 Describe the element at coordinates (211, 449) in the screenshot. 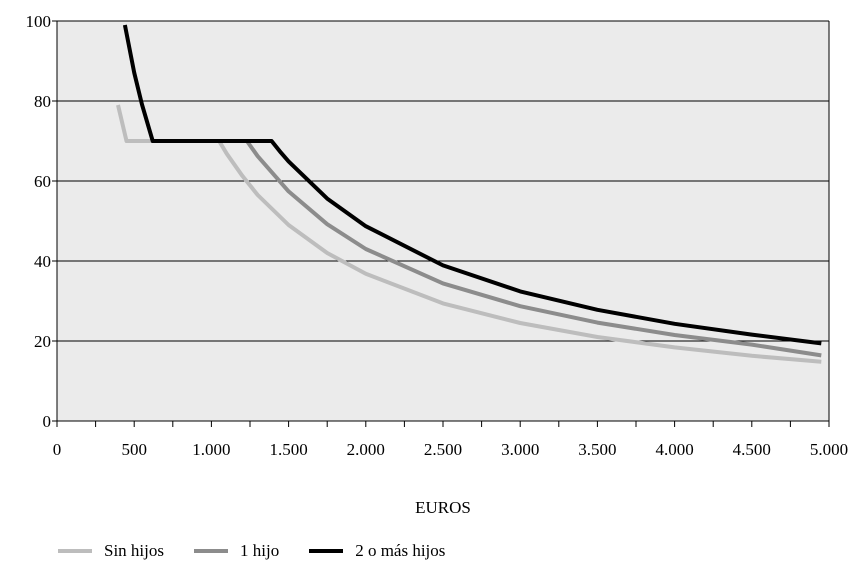

I see `x-tick-label: 1.000` at that location.